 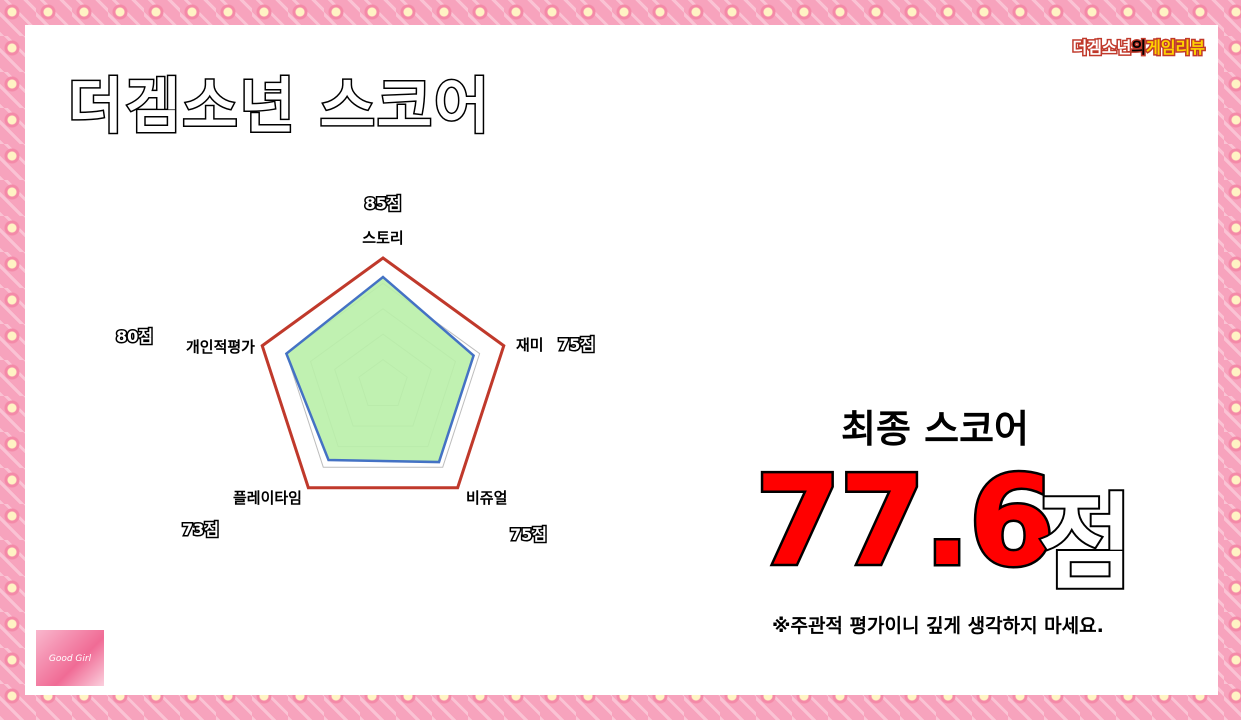 I want to click on final-score-value: 77.6, so click(x=905, y=522).